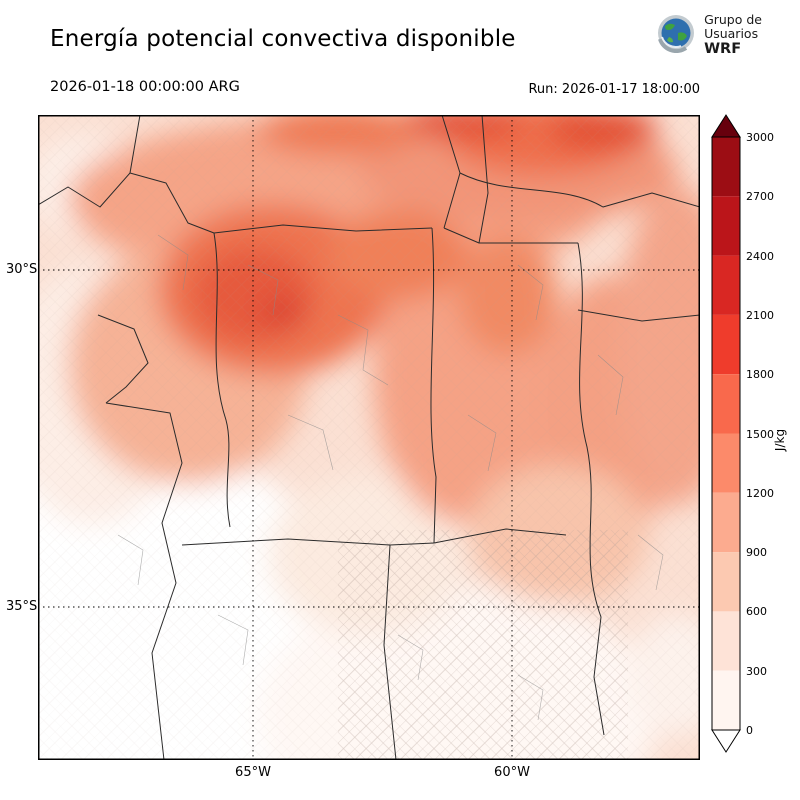 The height and width of the screenshot is (800, 800). Describe the element at coordinates (614, 89) in the screenshot. I see `run-time-label: Run: 2026-01-17 18:00:00` at that location.